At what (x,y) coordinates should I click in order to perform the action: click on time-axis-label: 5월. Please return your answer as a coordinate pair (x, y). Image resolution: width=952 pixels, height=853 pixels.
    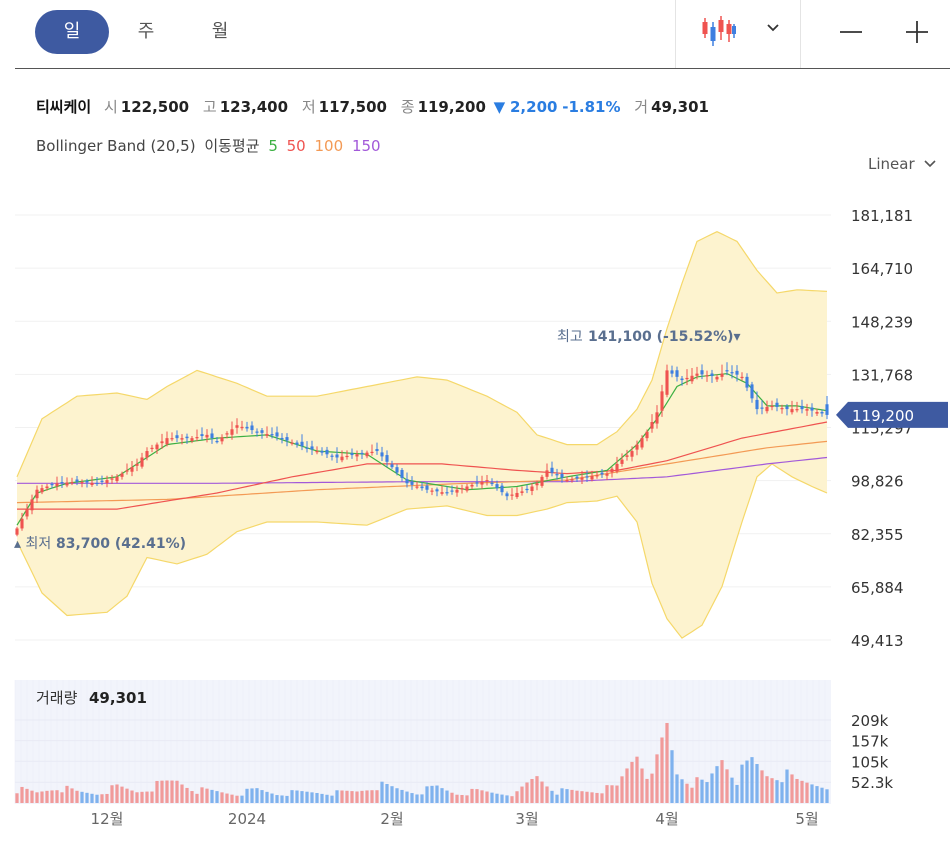
    Looking at the image, I should click on (806, 819).